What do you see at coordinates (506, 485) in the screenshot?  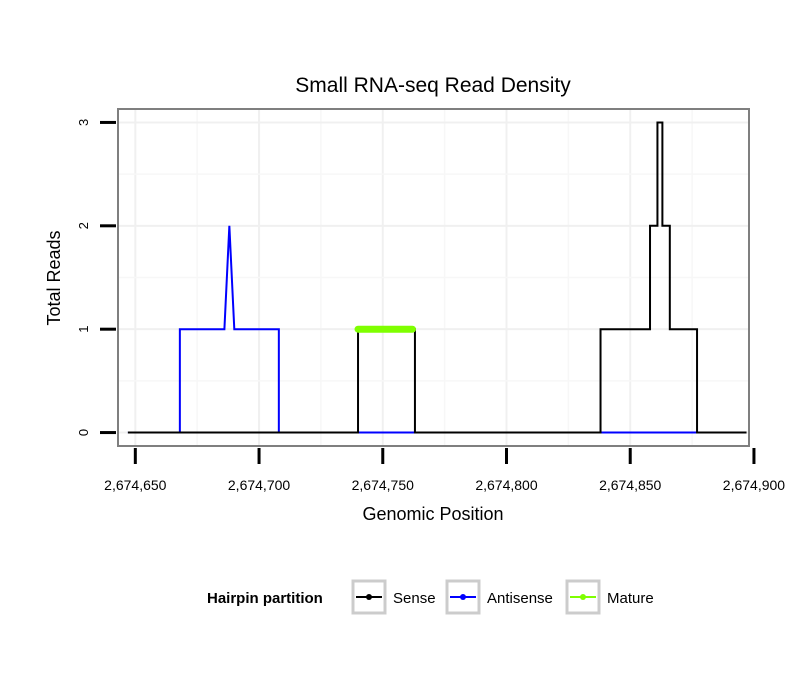 I see `x-tick-label: 2,674,800` at bounding box center [506, 485].